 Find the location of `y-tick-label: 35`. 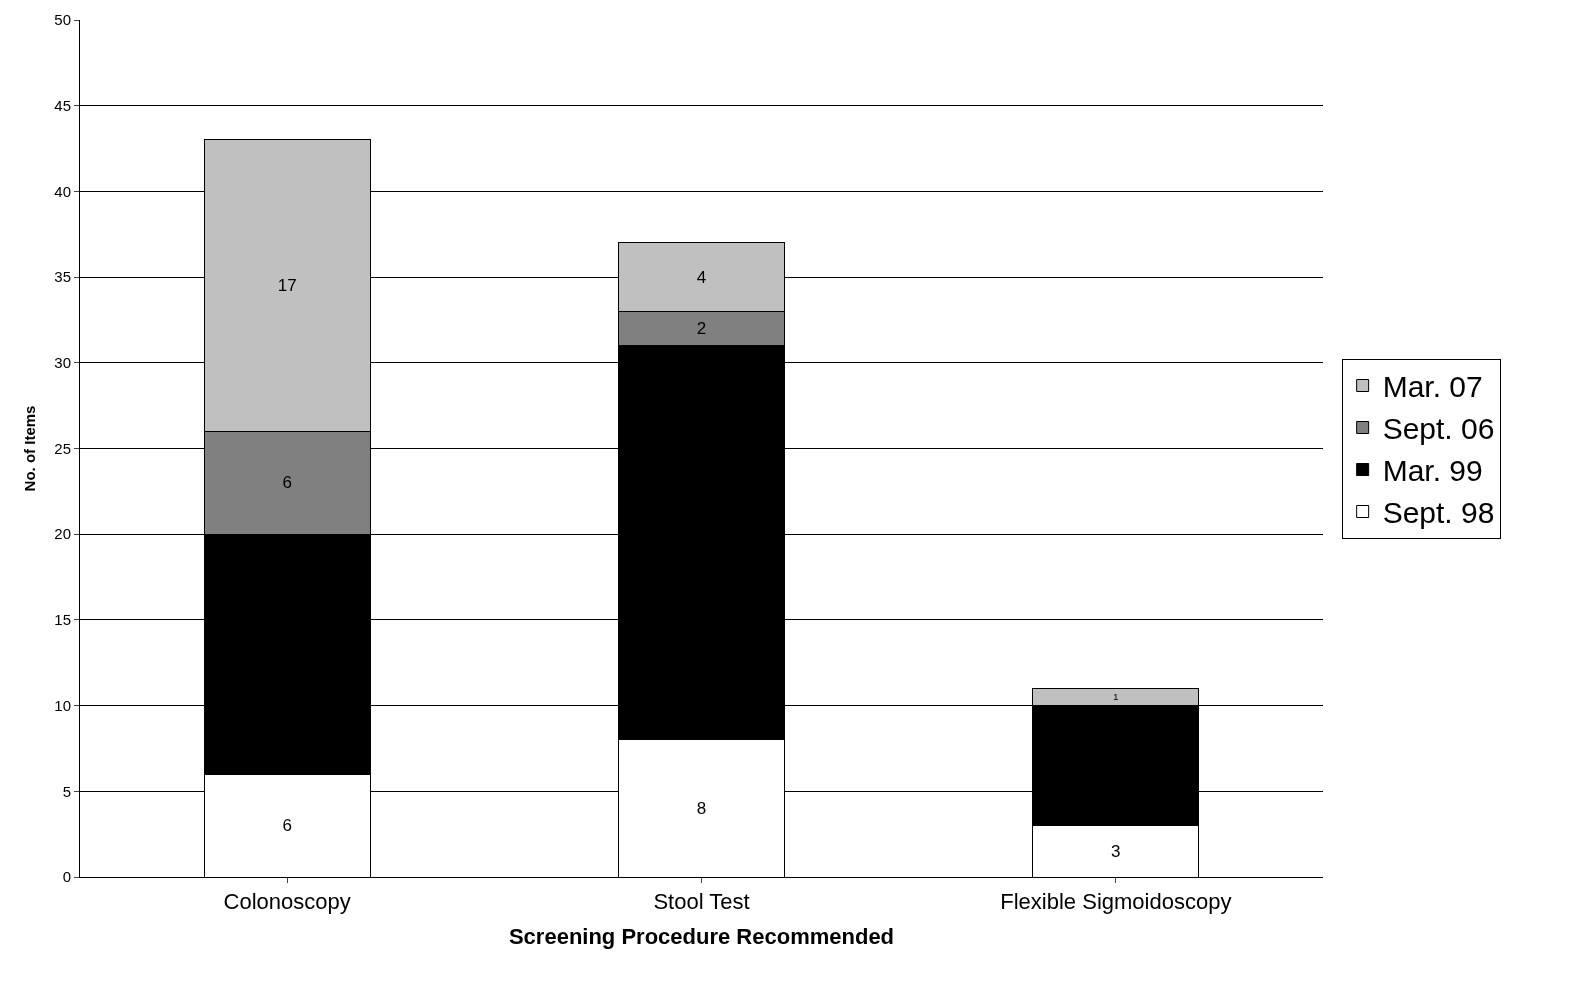

y-tick-label: 35 is located at coordinates (62, 277).